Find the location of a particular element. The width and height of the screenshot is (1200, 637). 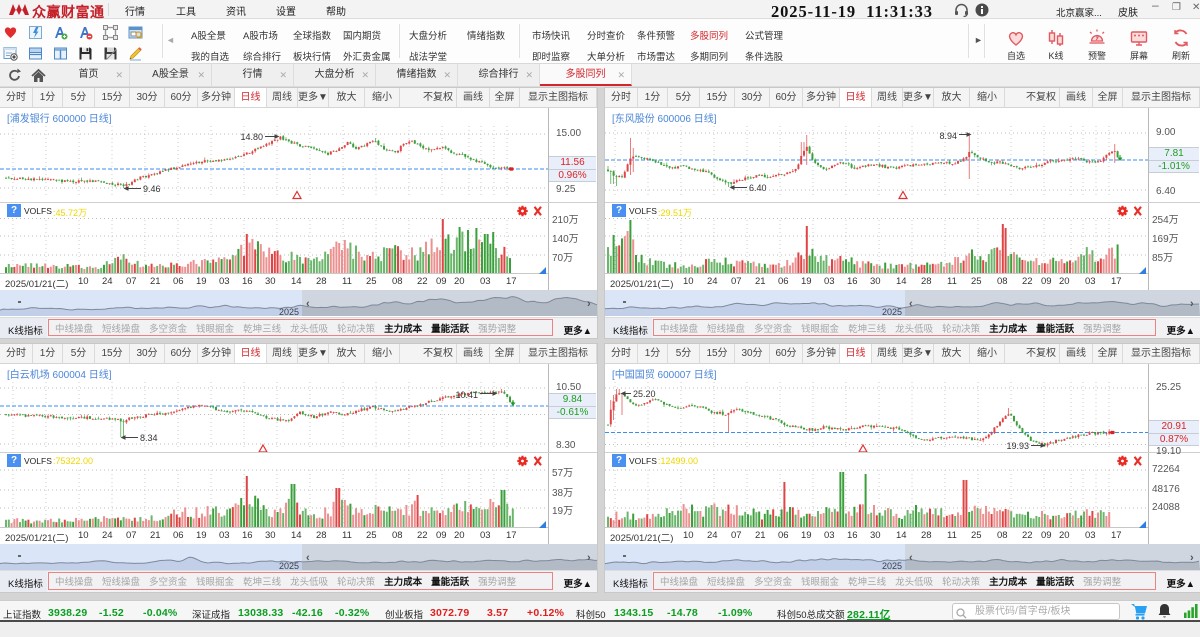

svg-text: 19.93 is located at coordinates (1017, 446).